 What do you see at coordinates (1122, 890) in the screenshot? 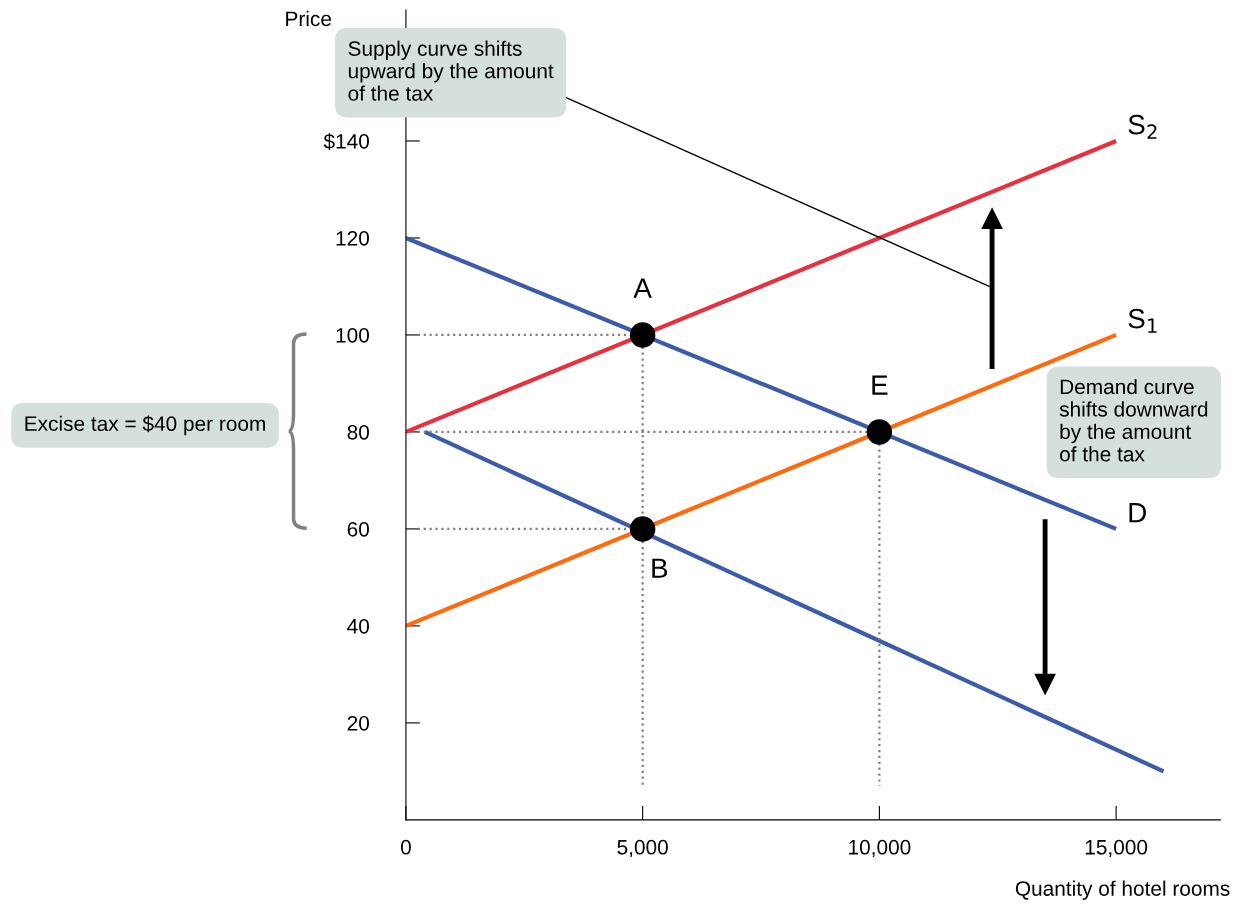
I see `x-axis-title: Quantity of hotel rooms` at bounding box center [1122, 890].